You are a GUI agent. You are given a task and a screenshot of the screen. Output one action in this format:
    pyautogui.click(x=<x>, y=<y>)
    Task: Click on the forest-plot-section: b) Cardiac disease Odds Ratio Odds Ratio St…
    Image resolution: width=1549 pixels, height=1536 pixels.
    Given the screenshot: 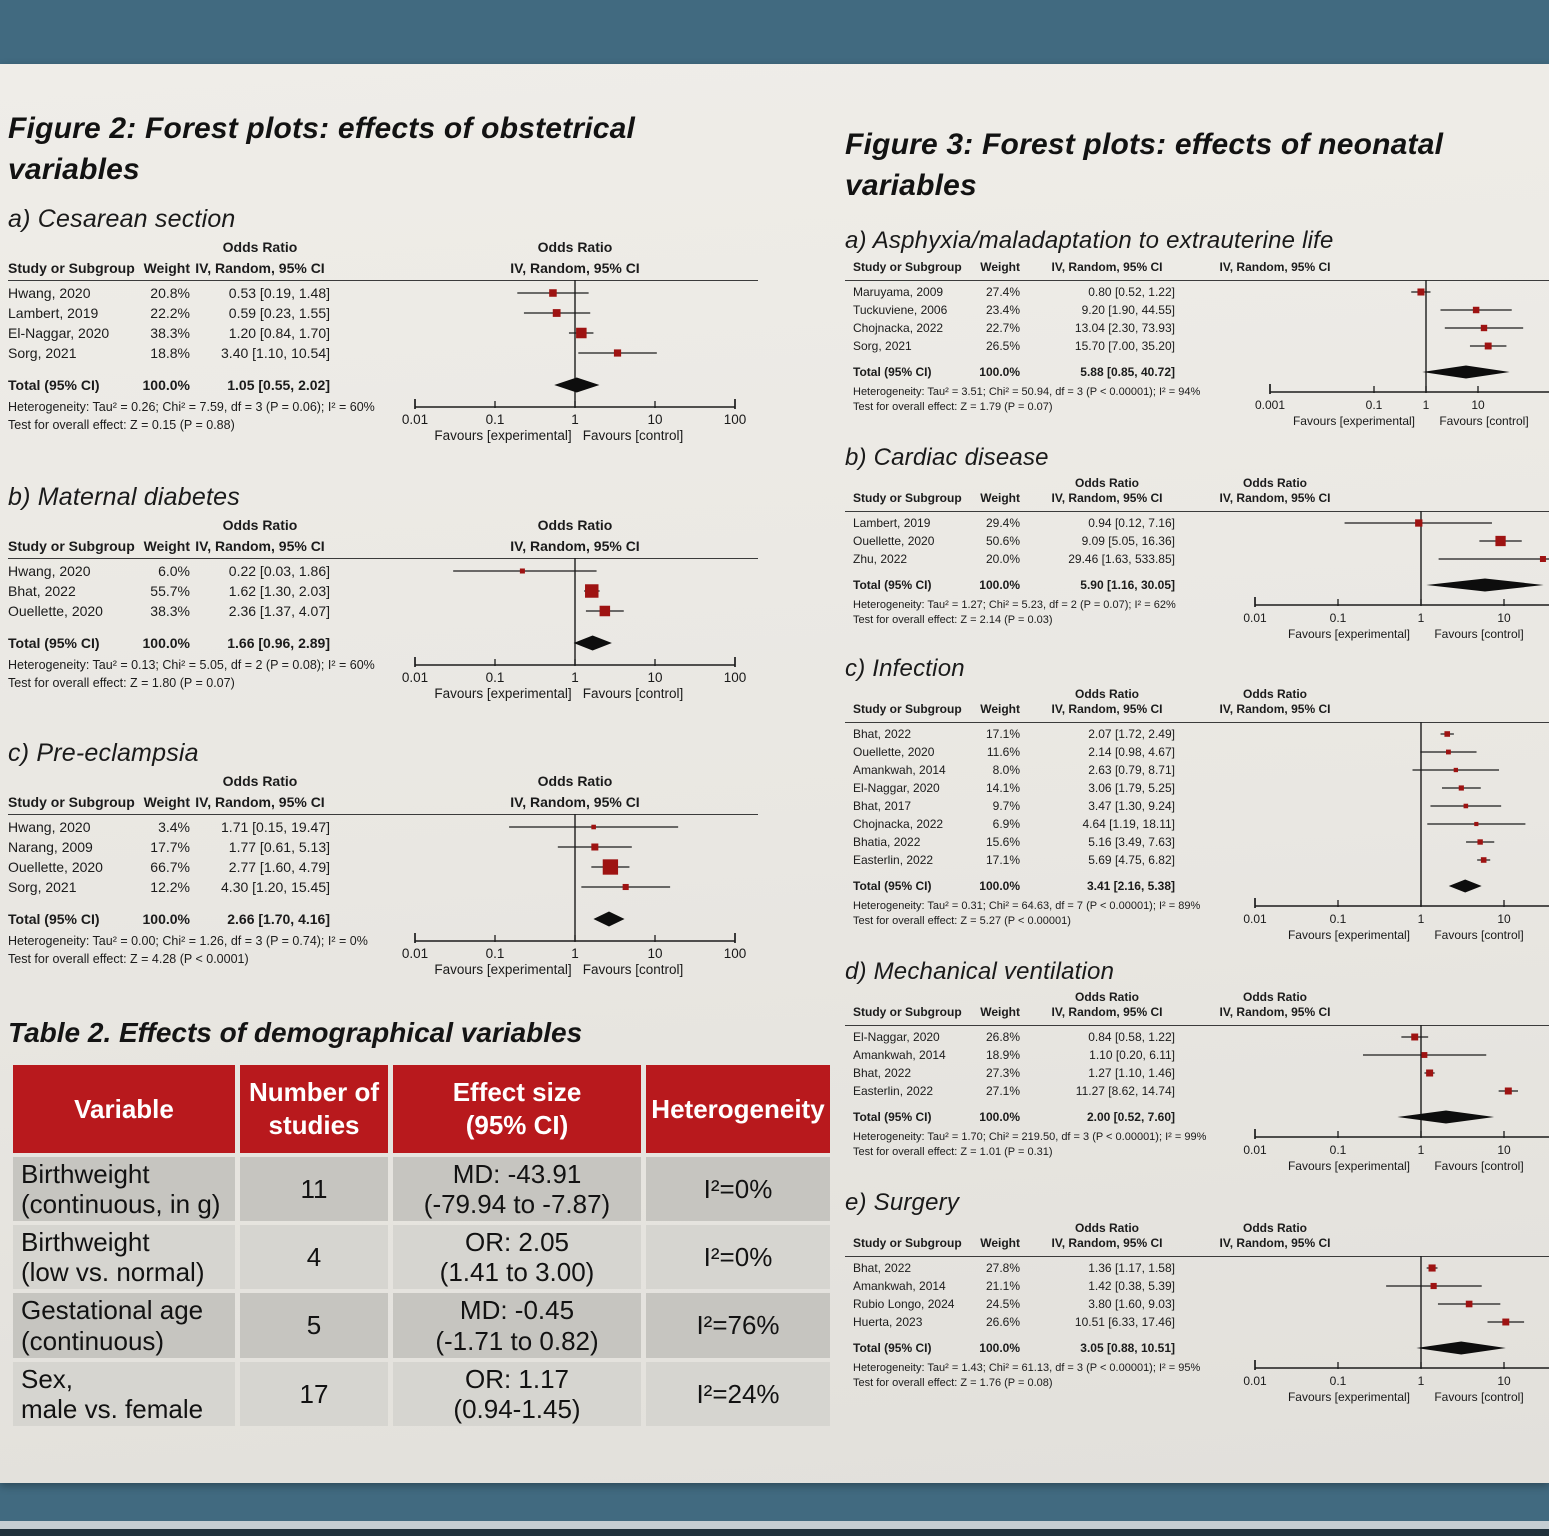 What is the action you would take?
    pyautogui.click(x=1197, y=544)
    